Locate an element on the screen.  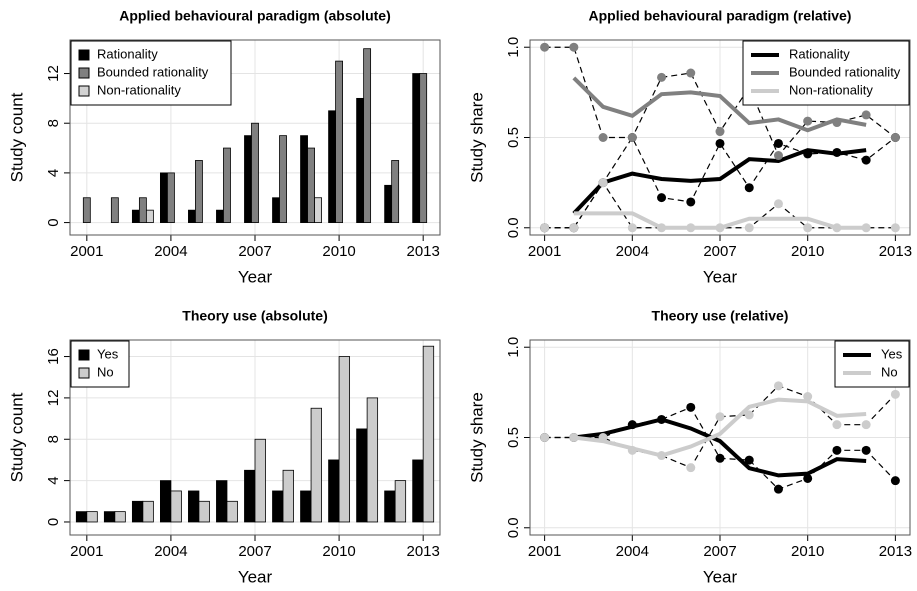
y-tick-label: 0.5 is located at coordinates (513, 437).